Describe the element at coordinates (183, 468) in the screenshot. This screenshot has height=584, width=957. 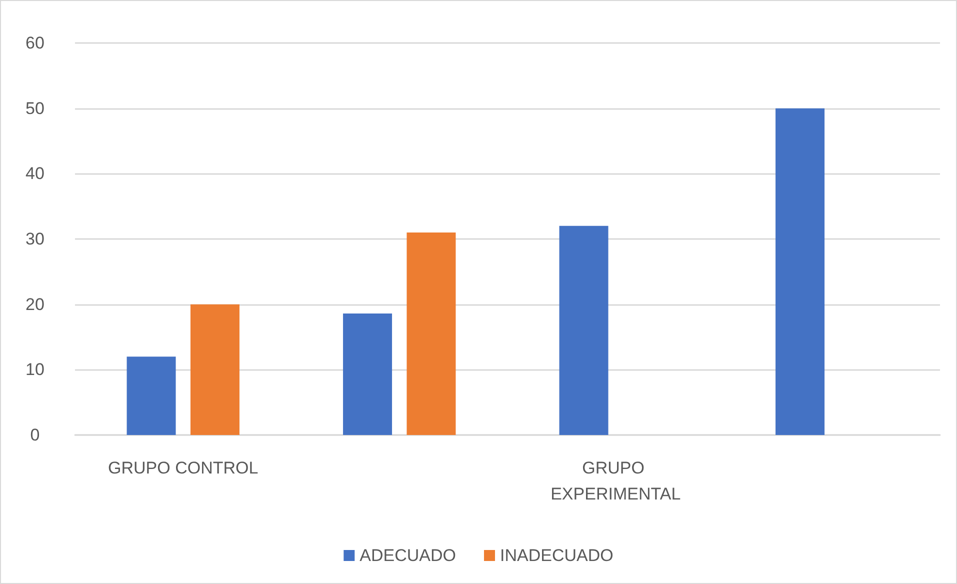
I see `x-tick-label: GRUPO CONTROL` at that location.